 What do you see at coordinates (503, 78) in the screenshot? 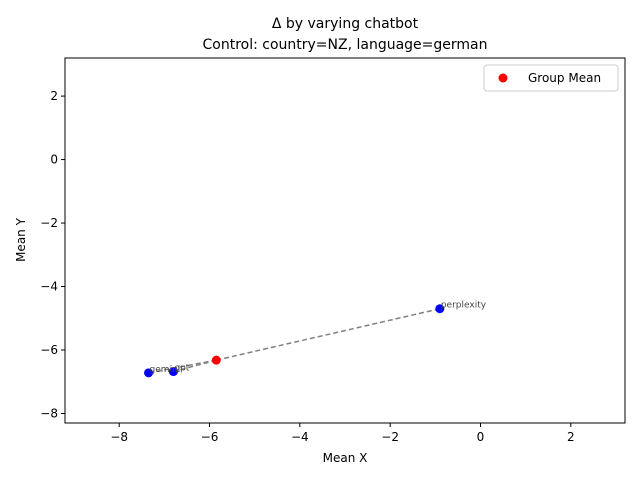
I see `legend-marker` at bounding box center [503, 78].